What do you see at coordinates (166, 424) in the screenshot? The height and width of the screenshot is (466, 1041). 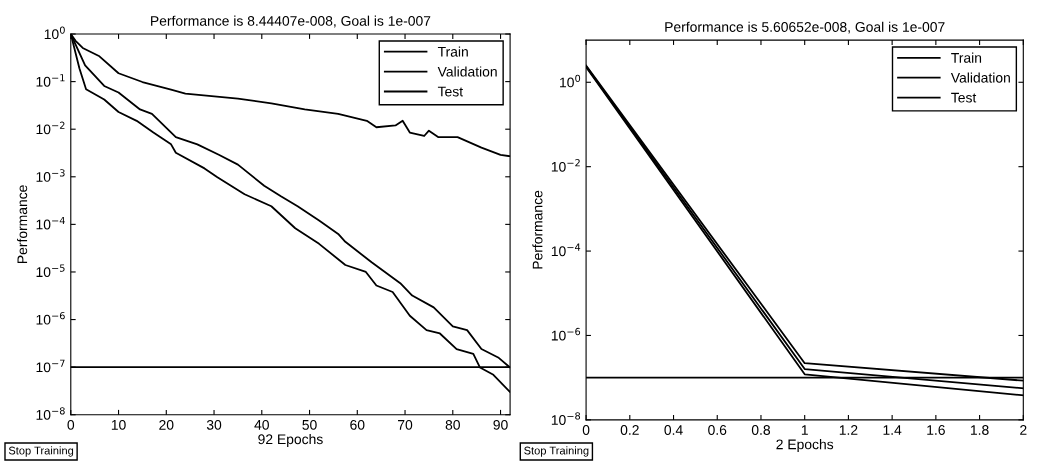 I see `x-tick-label: 20` at bounding box center [166, 424].